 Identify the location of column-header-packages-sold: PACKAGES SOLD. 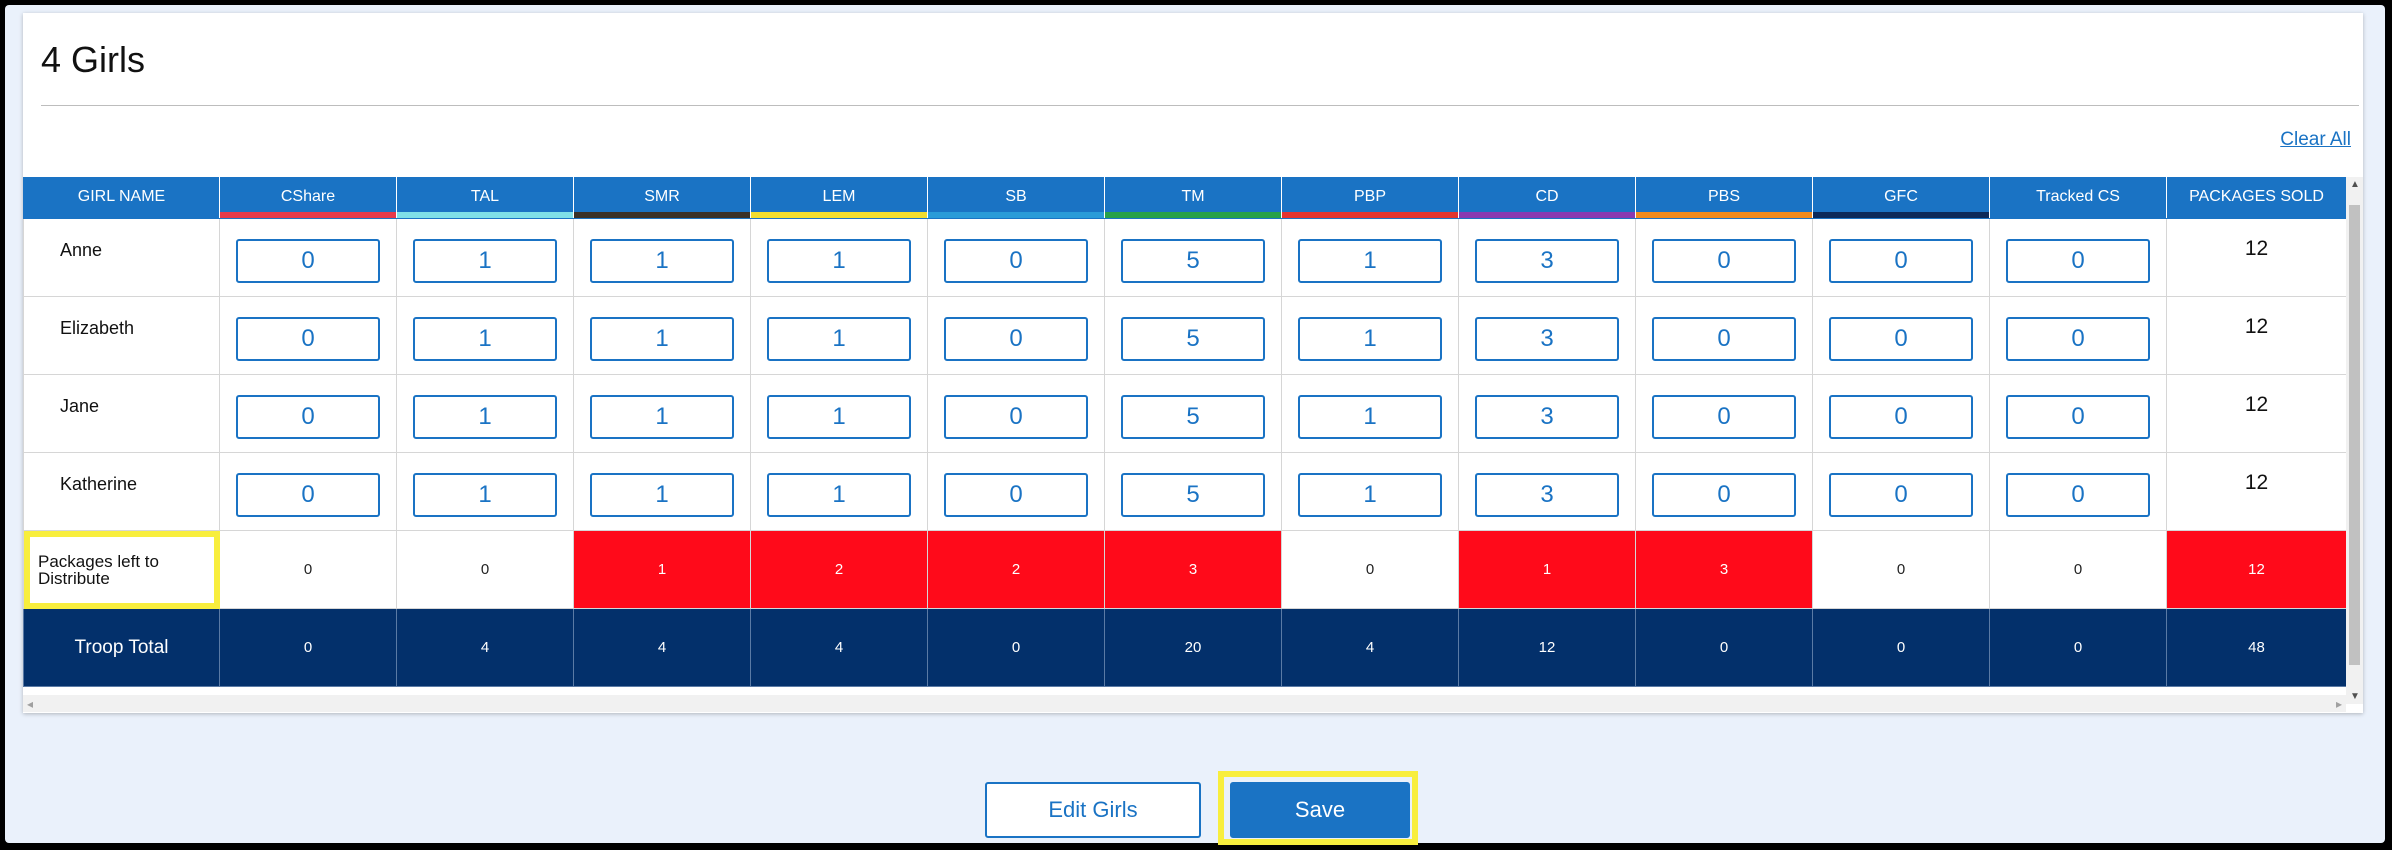
(2256, 198).